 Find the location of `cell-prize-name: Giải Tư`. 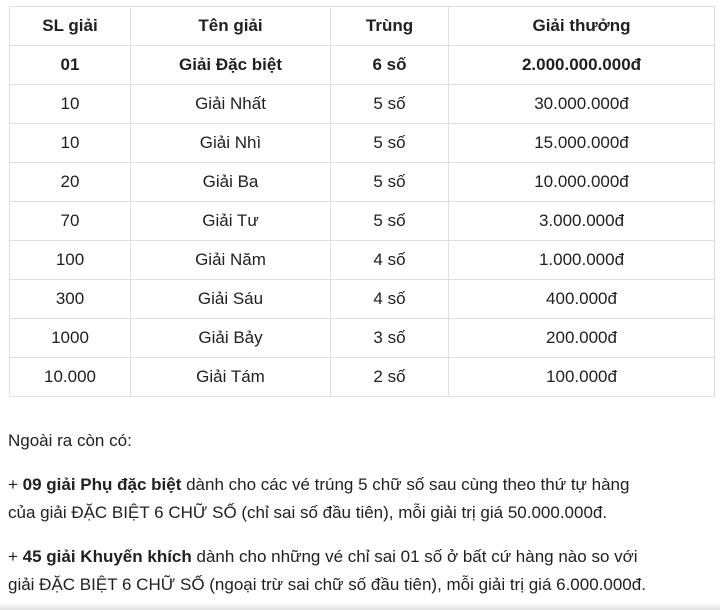

cell-prize-name: Giải Tư is located at coordinates (230, 221).